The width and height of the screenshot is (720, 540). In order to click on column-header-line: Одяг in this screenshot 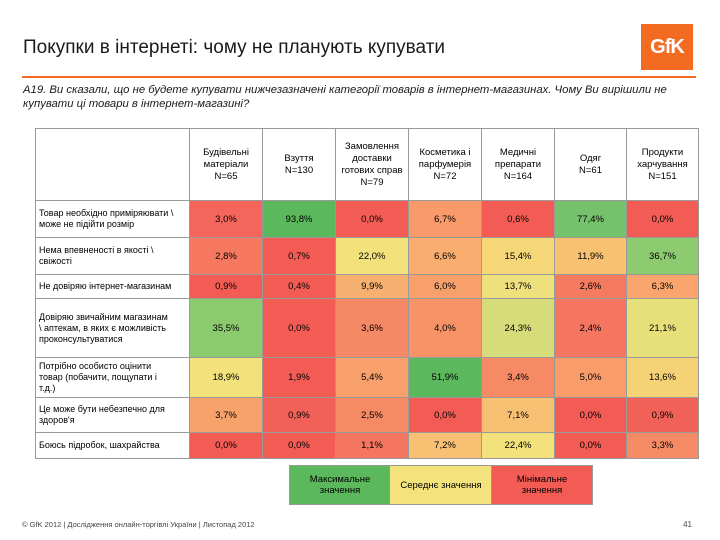, I will do `click(590, 158)`.